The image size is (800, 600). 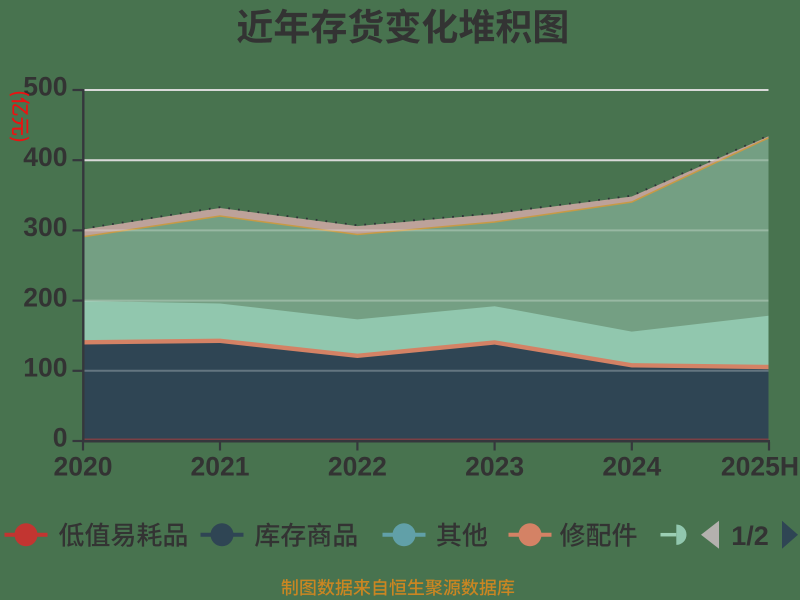 What do you see at coordinates (631, 466) in the screenshot?
I see `svg-text: 2024` at bounding box center [631, 466].